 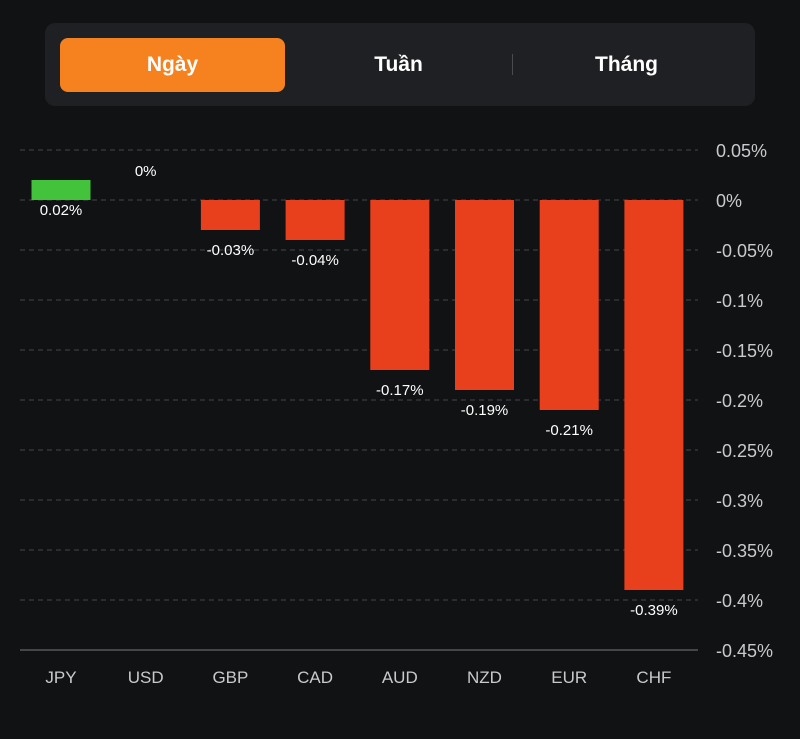 What do you see at coordinates (485, 410) in the screenshot?
I see `data-label: -0.19%` at bounding box center [485, 410].